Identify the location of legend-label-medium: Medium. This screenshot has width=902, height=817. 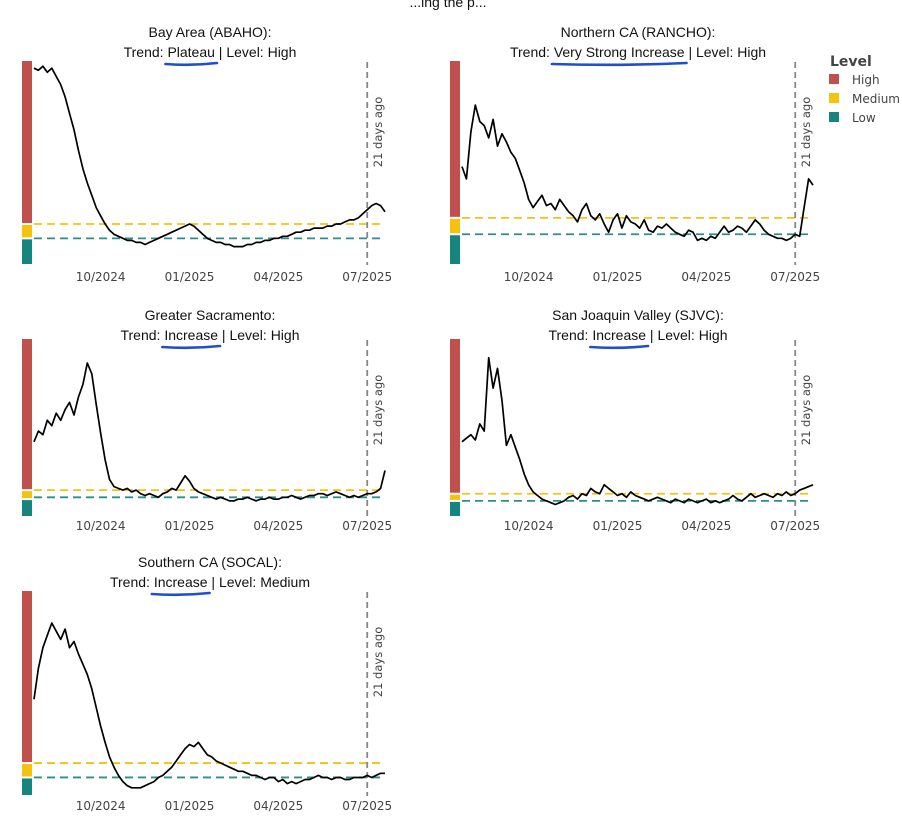
(876, 99).